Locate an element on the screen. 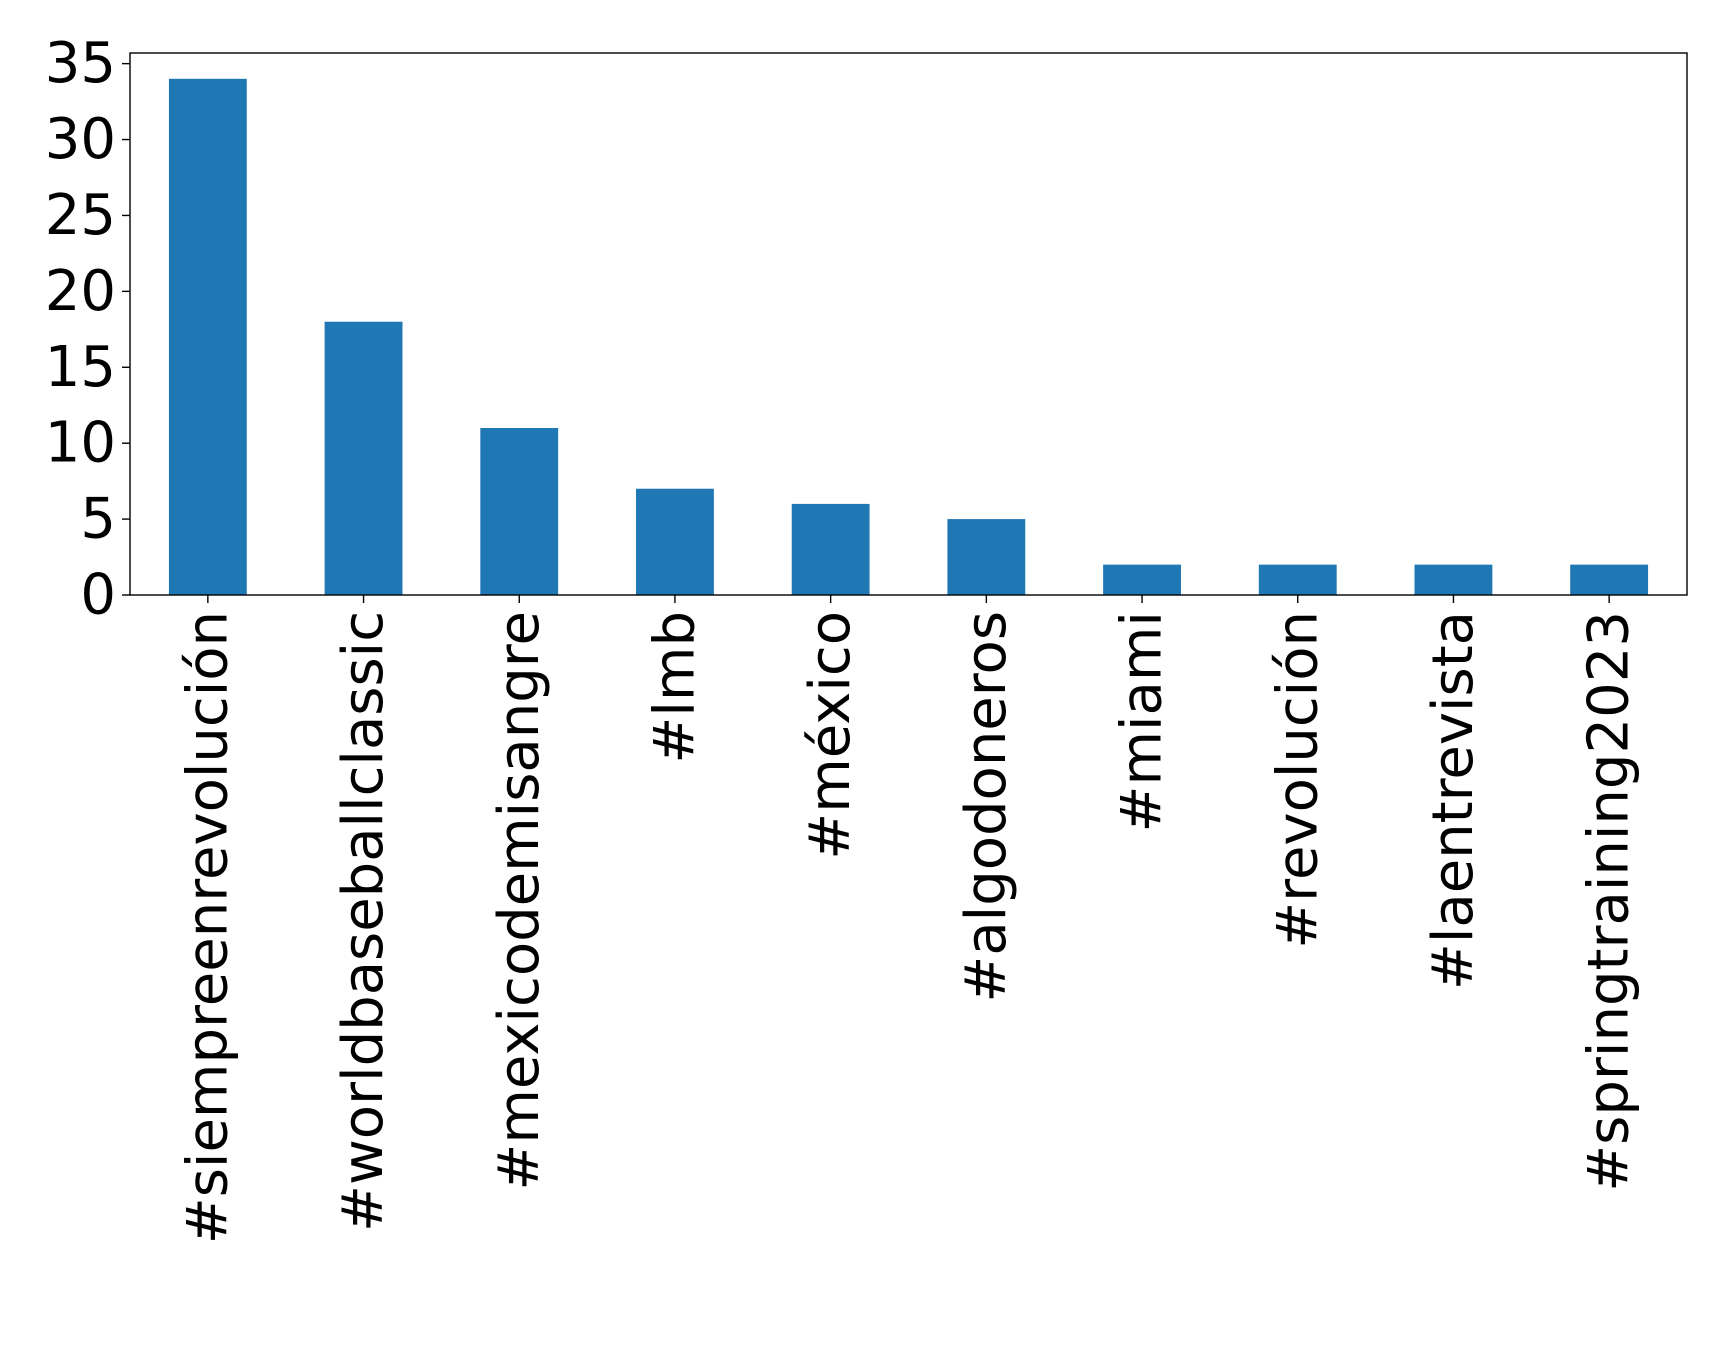 The width and height of the screenshot is (1719, 1348). x-tick-label: #lmb is located at coordinates (674, 687).